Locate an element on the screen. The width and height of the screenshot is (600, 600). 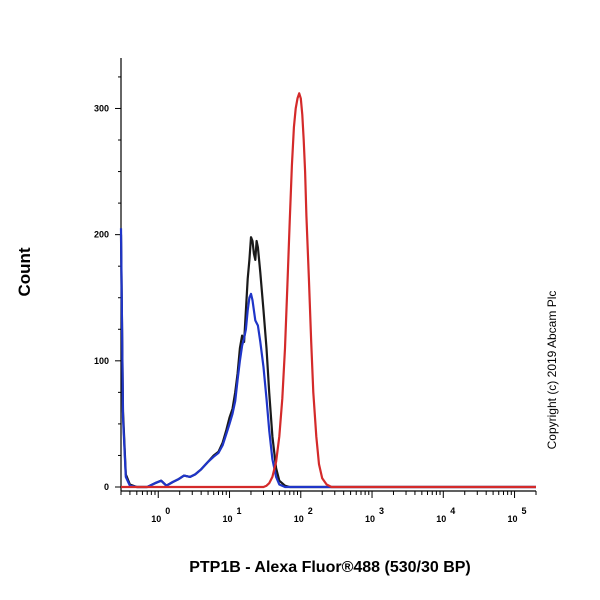
x-tick-exponent: 5 is located at coordinates (524, 511).